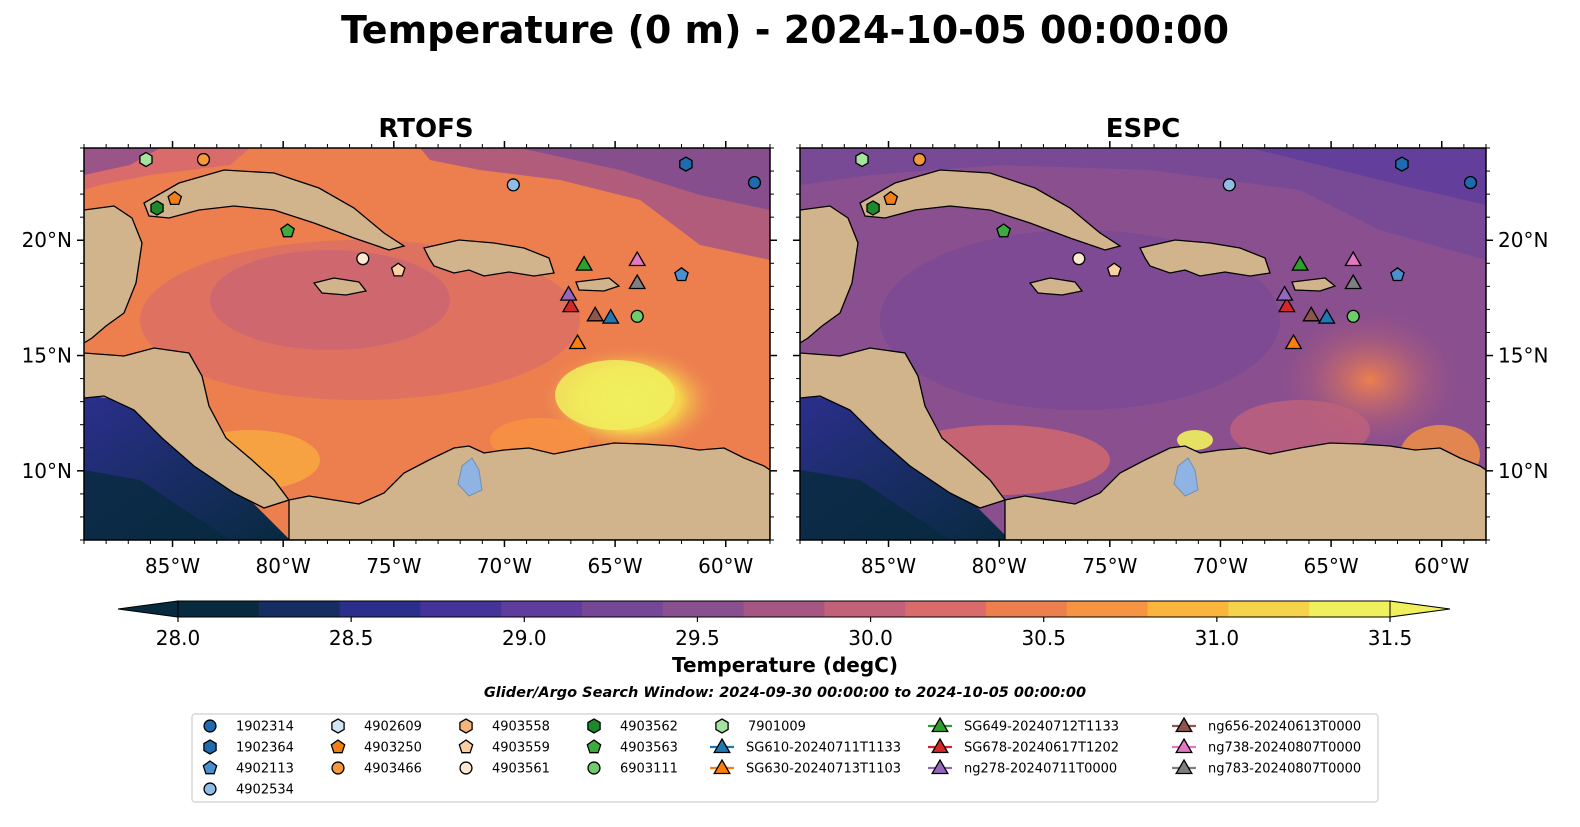  Describe the element at coordinates (584, 263) in the screenshot. I see `platform-marker-SG649-20240712T1133` at that location.